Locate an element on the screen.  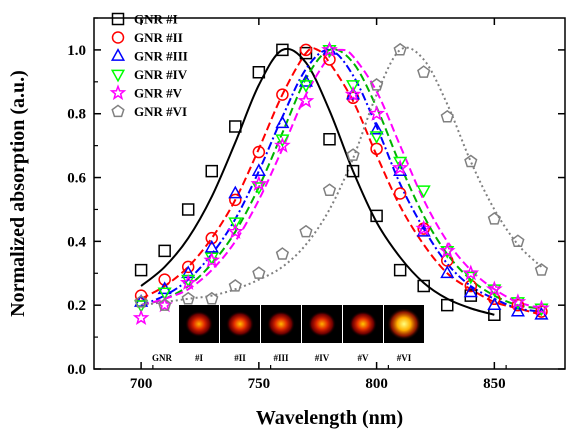
y-tick-label: 0.4 is located at coordinates (76, 242).